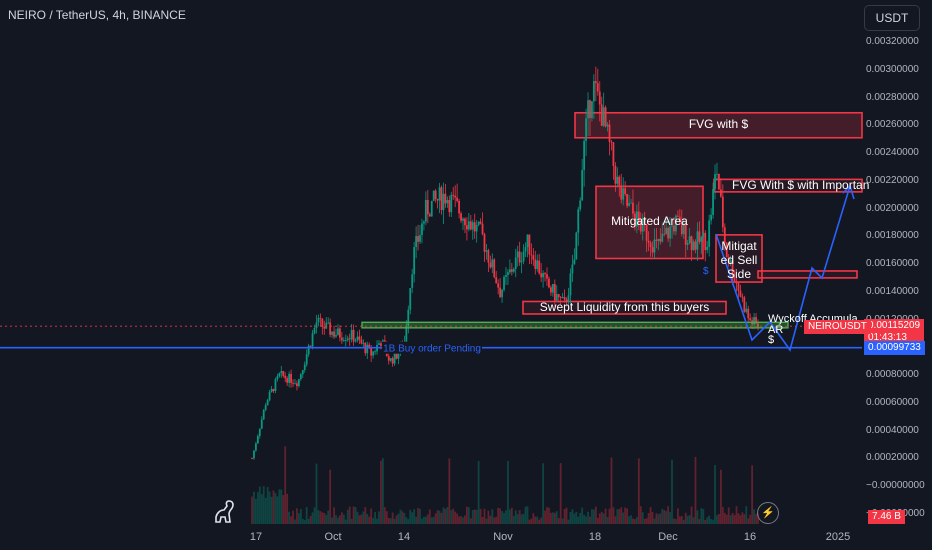 This screenshot has width=932, height=550. I want to click on zone-label: Mitigated Area, so click(649, 221).